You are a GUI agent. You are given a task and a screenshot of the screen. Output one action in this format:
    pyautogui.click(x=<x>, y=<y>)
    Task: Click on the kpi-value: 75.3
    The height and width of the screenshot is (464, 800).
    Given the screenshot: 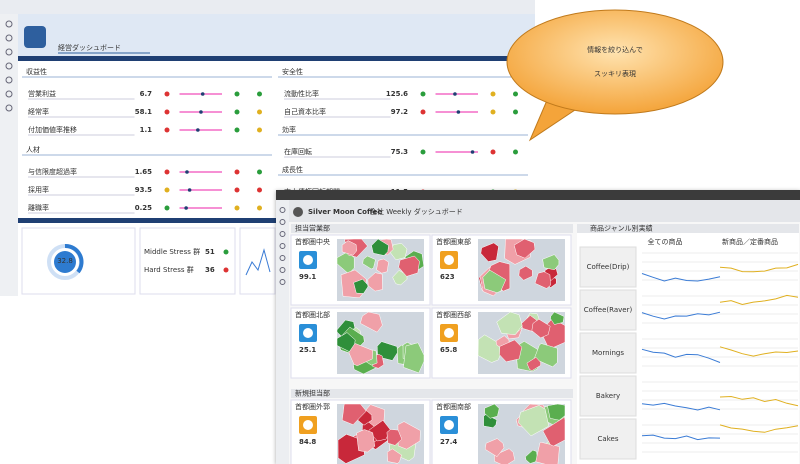 What is the action you would take?
    pyautogui.click(x=399, y=152)
    